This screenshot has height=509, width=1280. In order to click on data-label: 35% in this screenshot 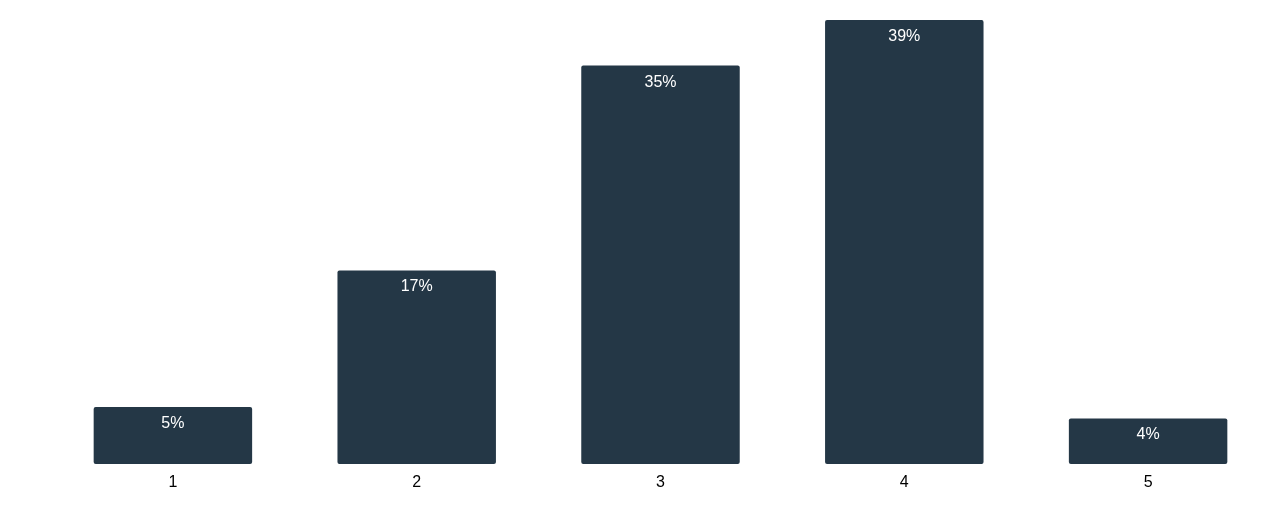, I will do `click(660, 81)`.